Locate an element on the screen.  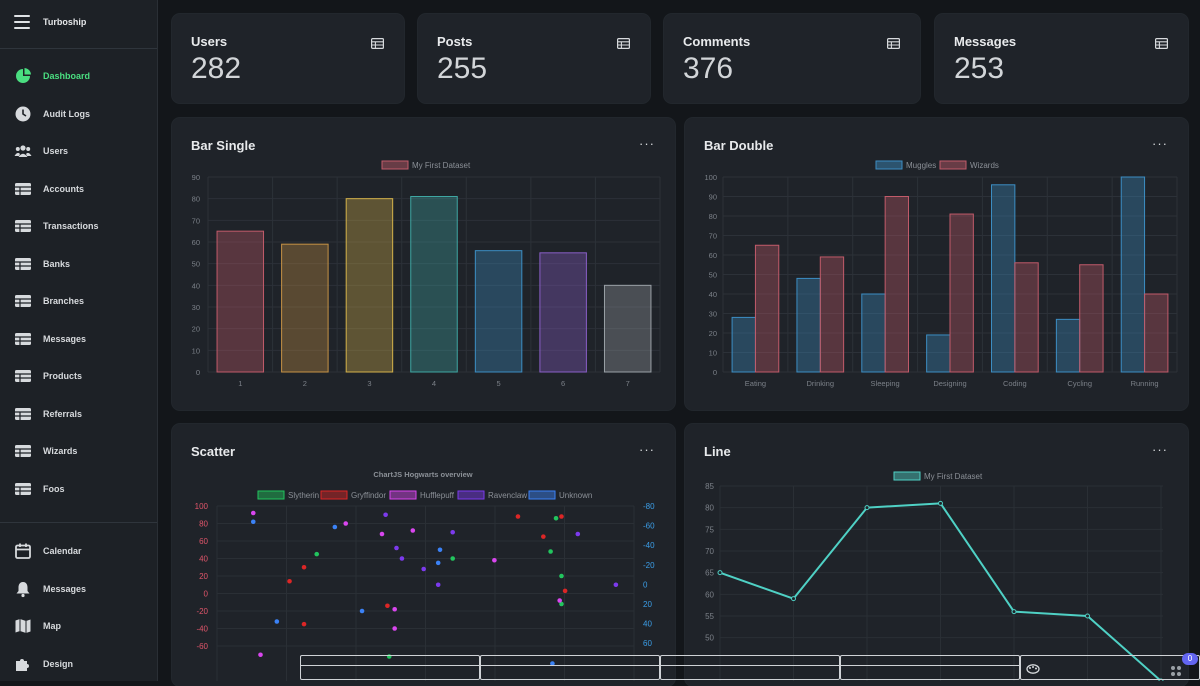
sidebar-item-label: Map is located at coordinates (52, 626).